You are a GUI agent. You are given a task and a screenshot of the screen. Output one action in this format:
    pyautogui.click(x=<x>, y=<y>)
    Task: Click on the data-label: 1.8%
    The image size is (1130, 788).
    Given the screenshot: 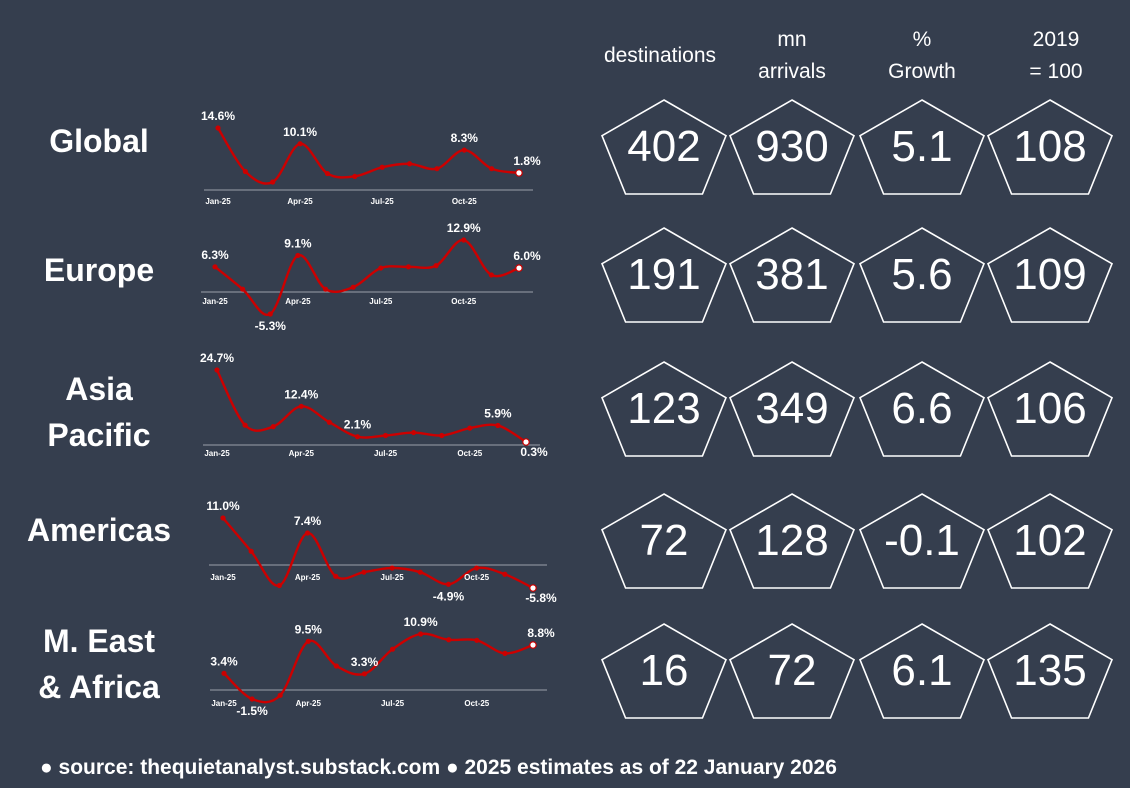 What is the action you would take?
    pyautogui.click(x=527, y=161)
    